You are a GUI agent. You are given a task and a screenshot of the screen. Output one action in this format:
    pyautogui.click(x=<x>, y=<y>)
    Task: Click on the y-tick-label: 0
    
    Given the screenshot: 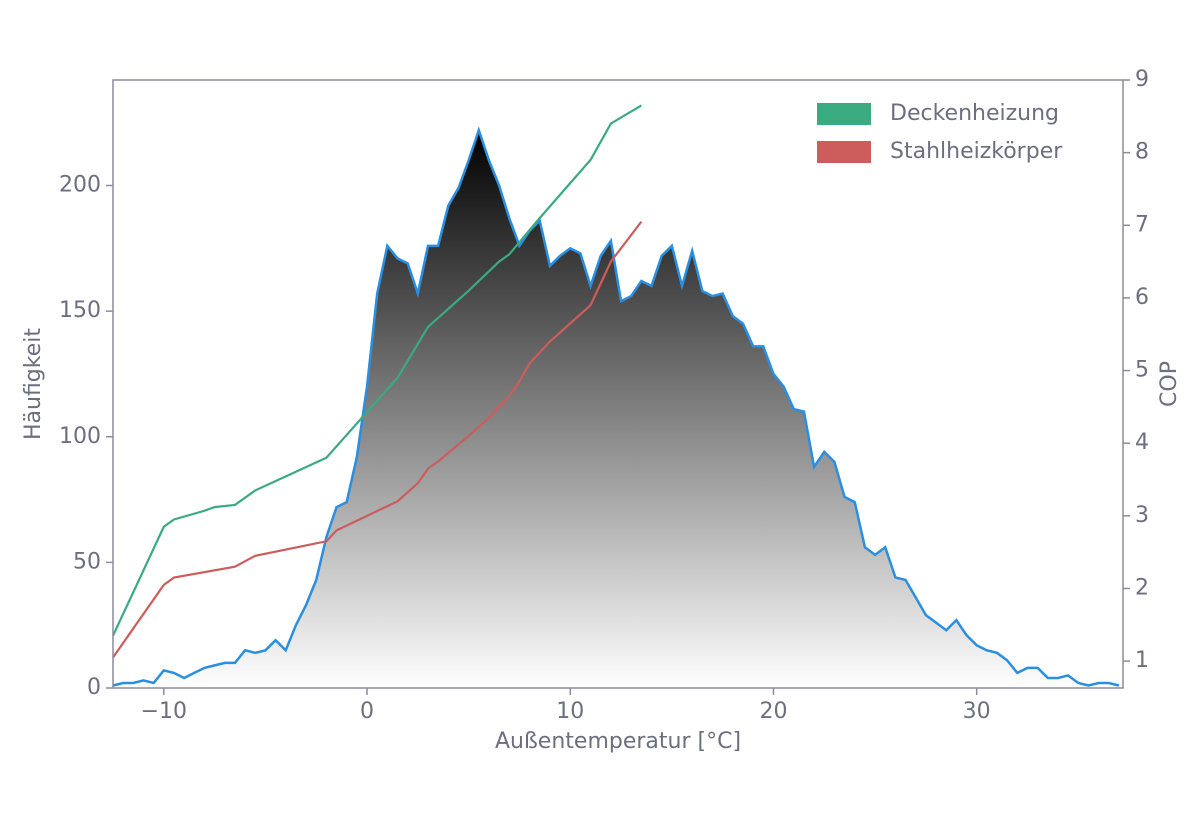 What is the action you would take?
    pyautogui.click(x=94, y=687)
    